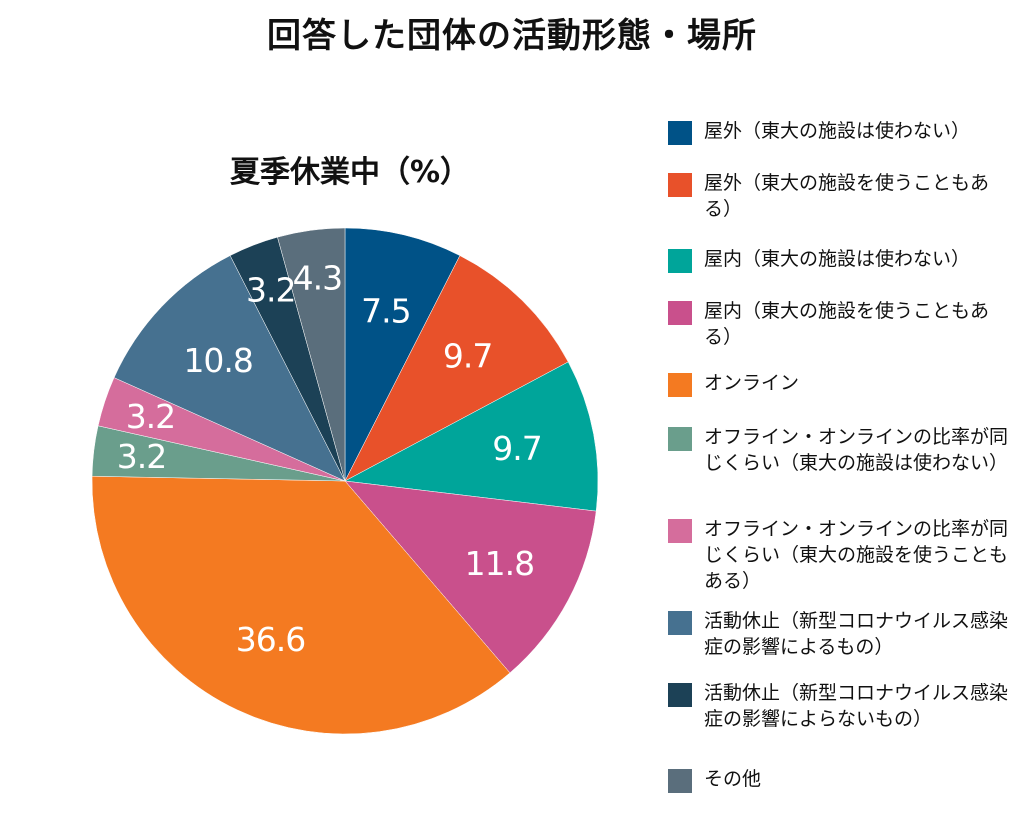  Describe the element at coordinates (512, 36) in the screenshot. I see `chart-main-title: 回答した団体の活動形態・場所` at that location.